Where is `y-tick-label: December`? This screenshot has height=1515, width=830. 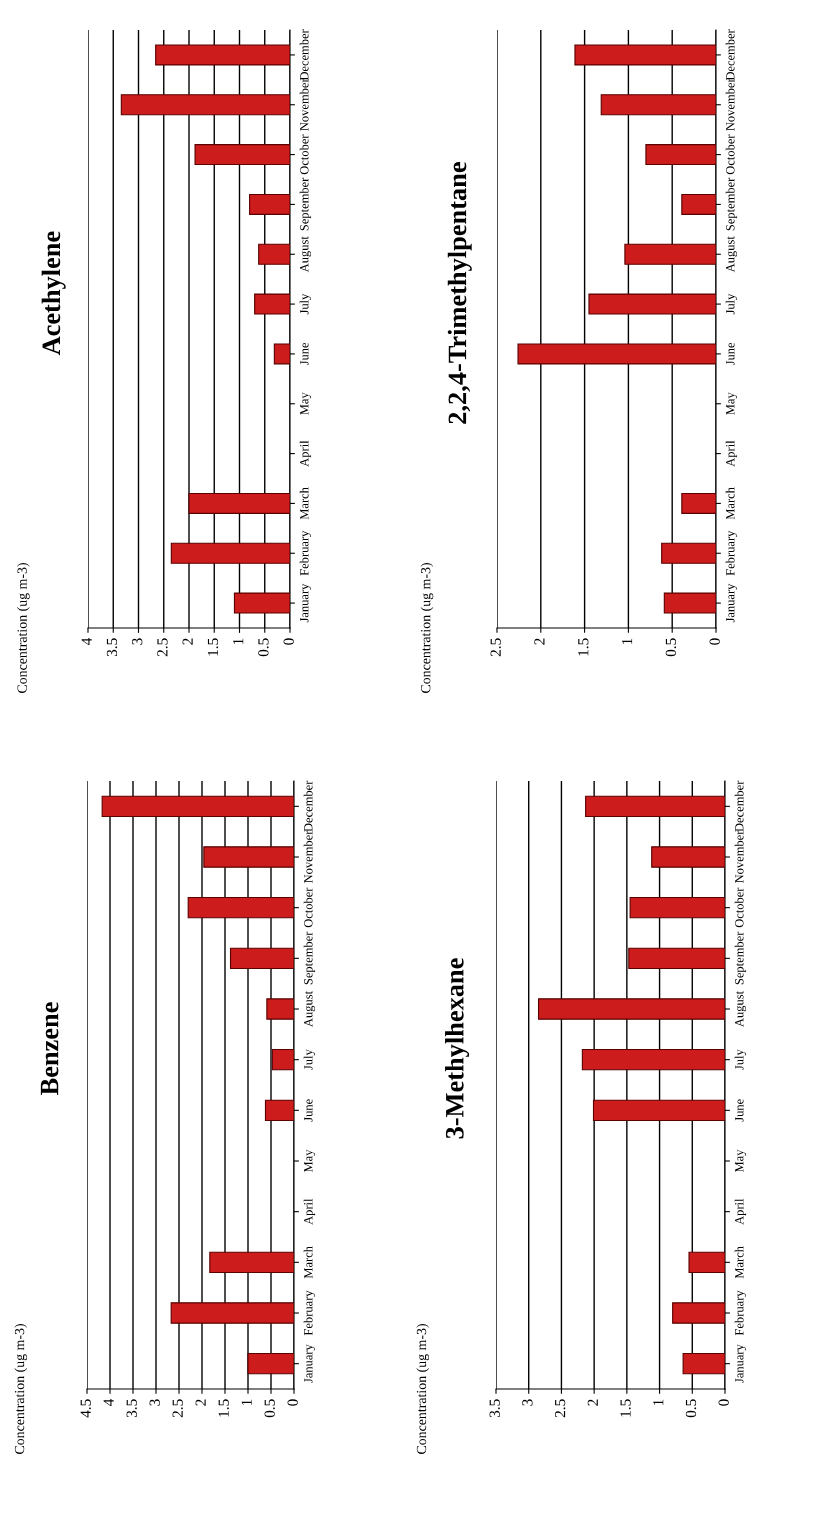 y-tick-label: December is located at coordinates (730, 55).